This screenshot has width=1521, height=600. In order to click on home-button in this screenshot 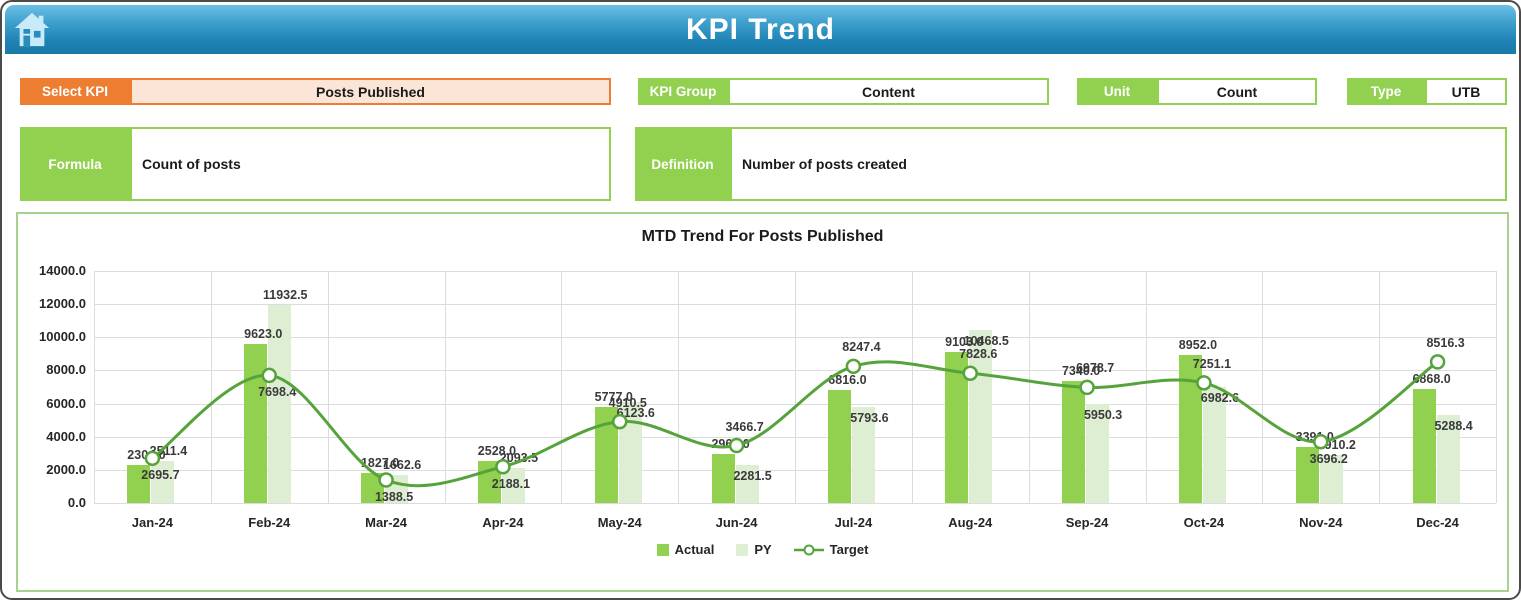, I will do `click(32, 30)`.